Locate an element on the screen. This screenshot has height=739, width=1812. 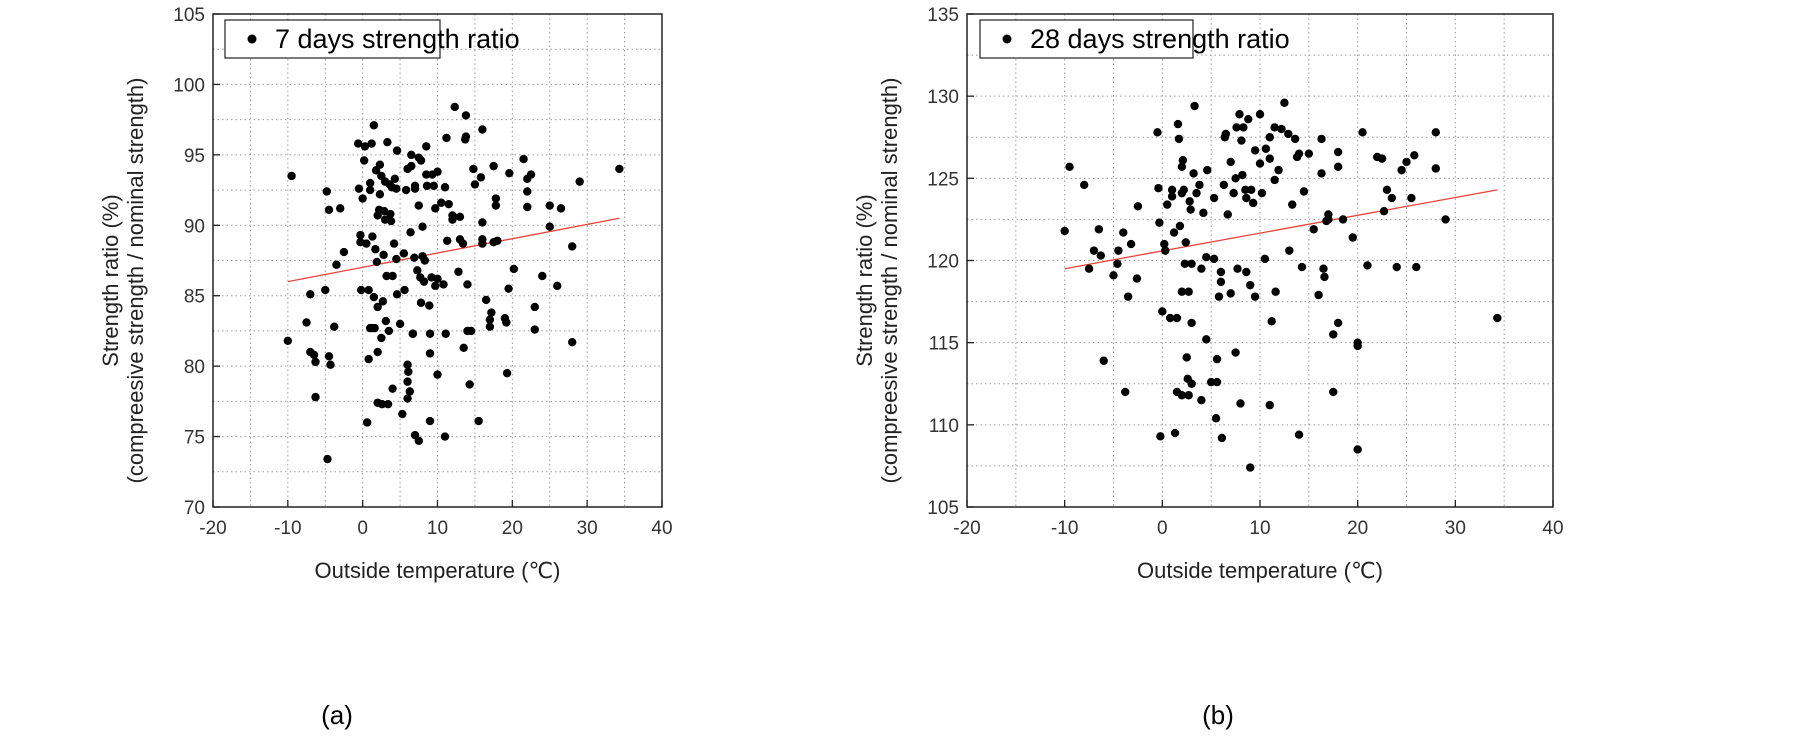
legend: 7 days strength ratio is located at coordinates (372, 39).